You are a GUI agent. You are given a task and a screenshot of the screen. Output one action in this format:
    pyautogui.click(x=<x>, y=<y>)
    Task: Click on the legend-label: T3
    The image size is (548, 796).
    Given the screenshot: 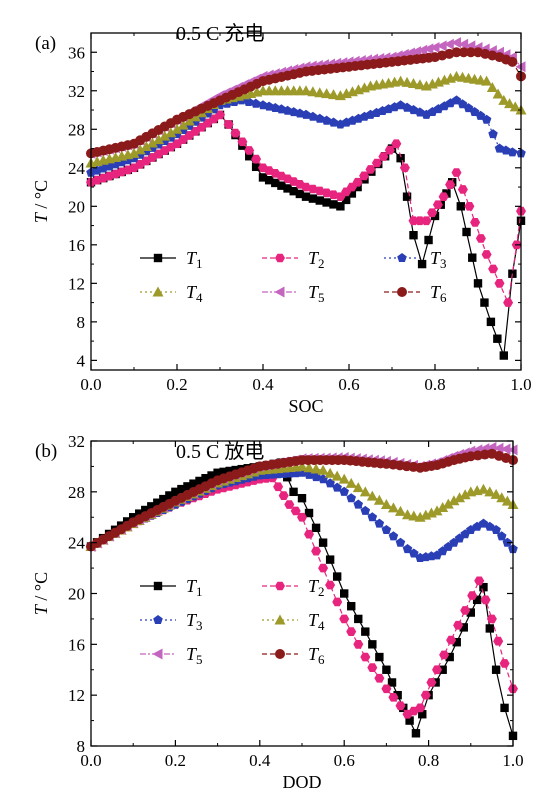 What is the action you would take?
    pyautogui.click(x=438, y=259)
    